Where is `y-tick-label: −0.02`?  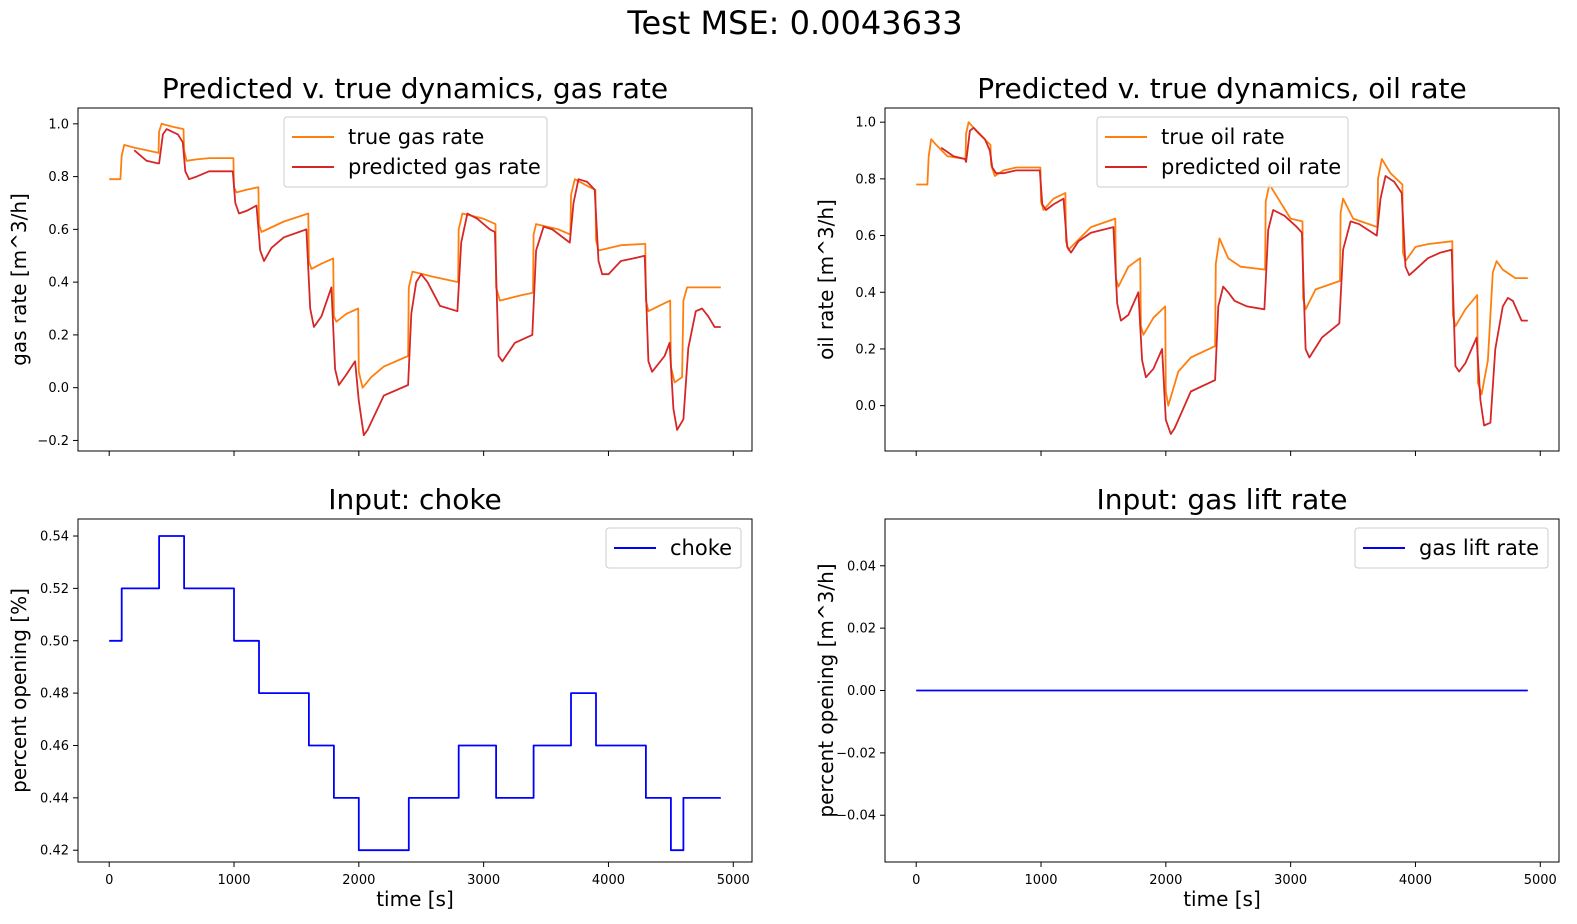 y-tick-label: −0.02 is located at coordinates (856, 753).